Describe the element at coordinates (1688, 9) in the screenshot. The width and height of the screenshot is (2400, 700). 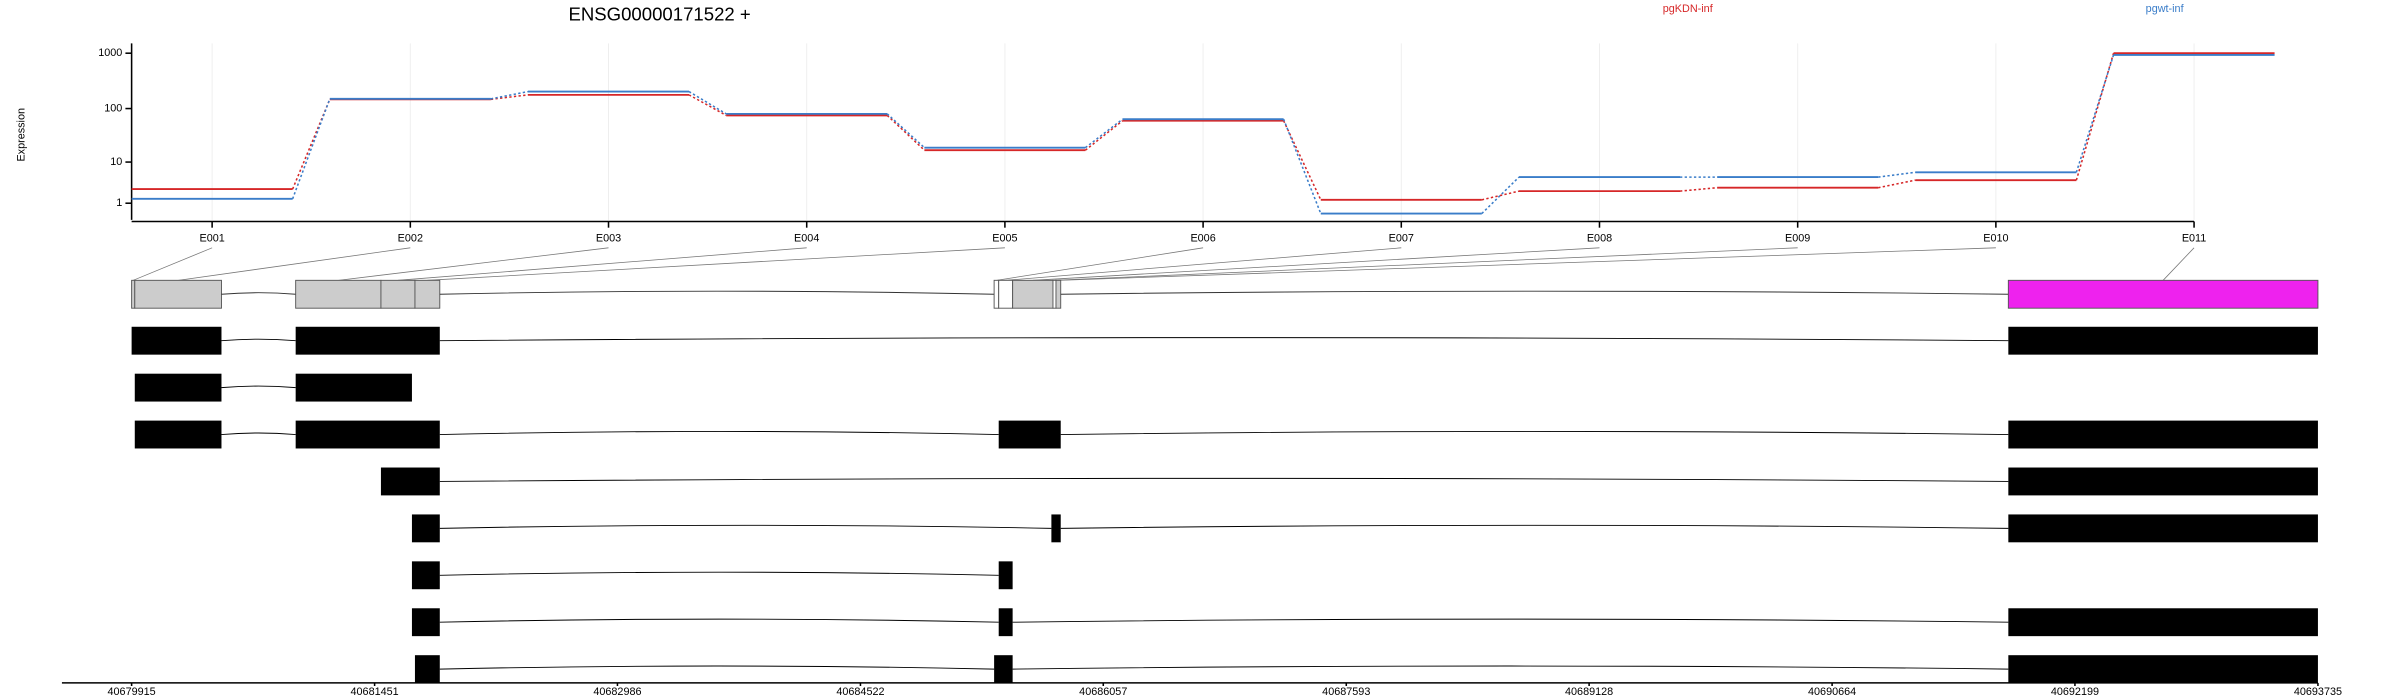
I see `legend-label: pgKDN-inf` at that location.